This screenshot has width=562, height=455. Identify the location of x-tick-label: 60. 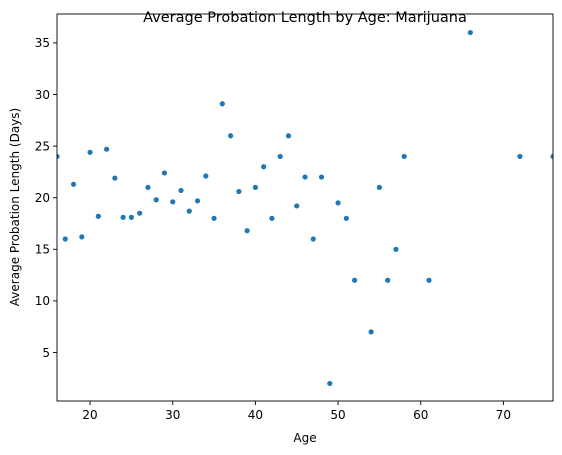
(420, 415).